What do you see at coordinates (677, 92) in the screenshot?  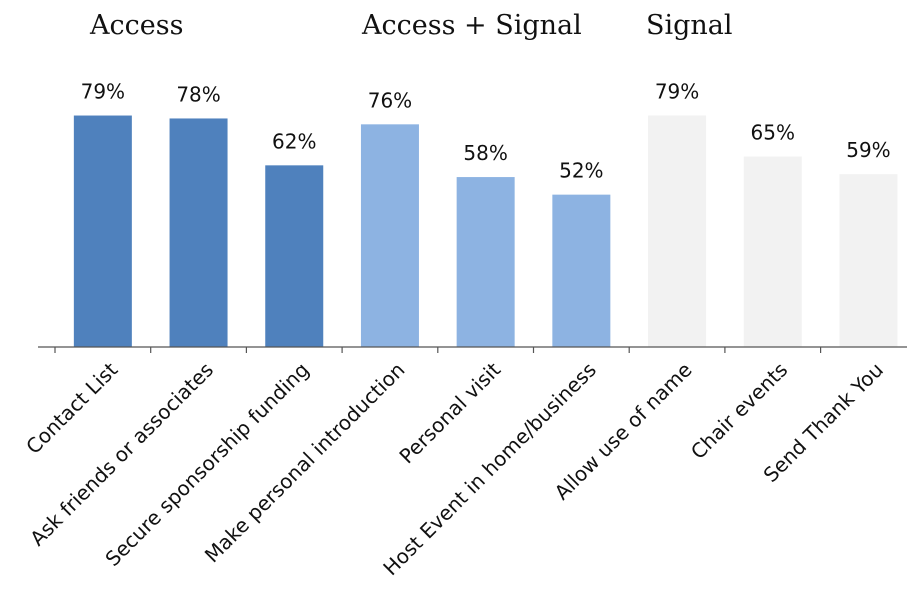 I see `value-label-allow-use-of-name: 79%` at bounding box center [677, 92].